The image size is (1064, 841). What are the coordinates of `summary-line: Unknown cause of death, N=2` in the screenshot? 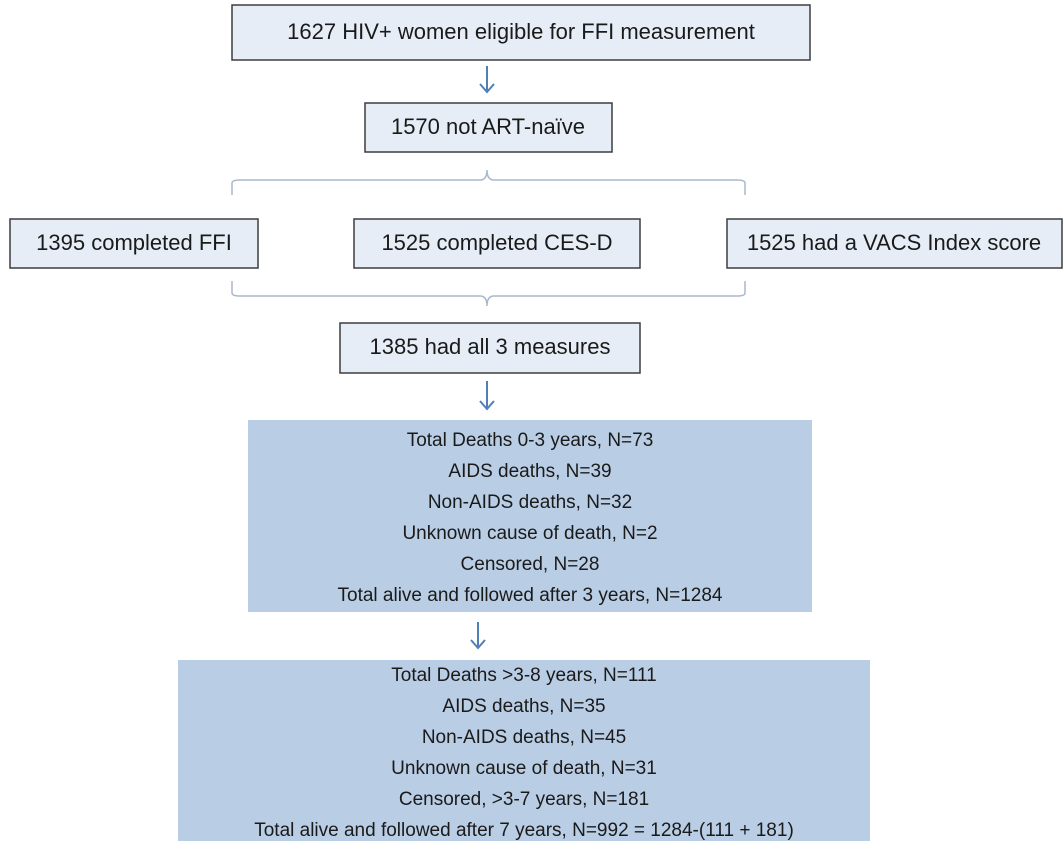 It's located at (529, 533).